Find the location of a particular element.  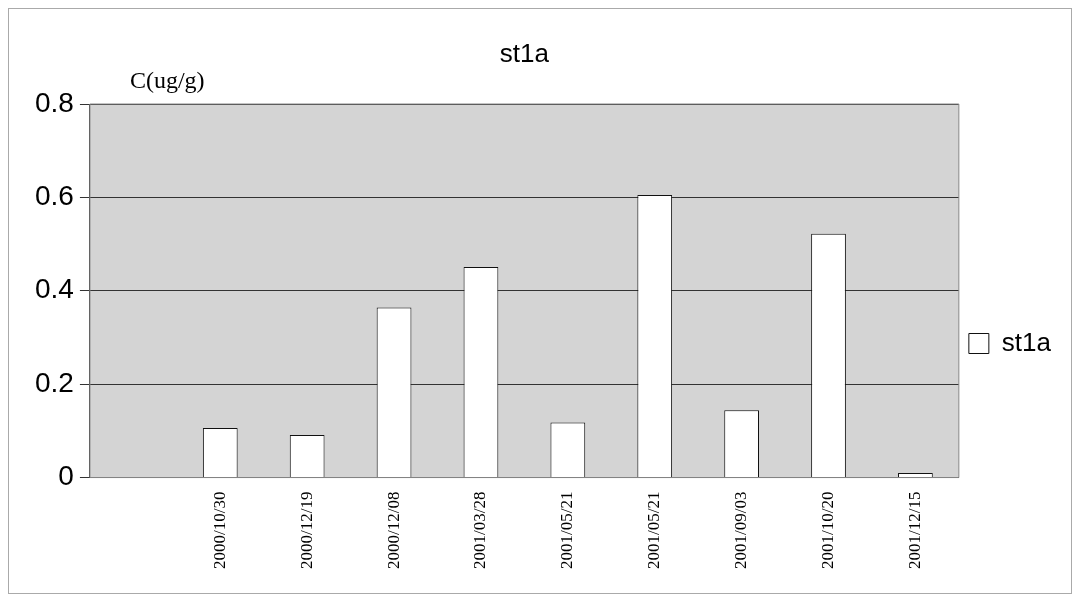

x-tick-label: 2000/12/19 is located at coordinates (306, 530).